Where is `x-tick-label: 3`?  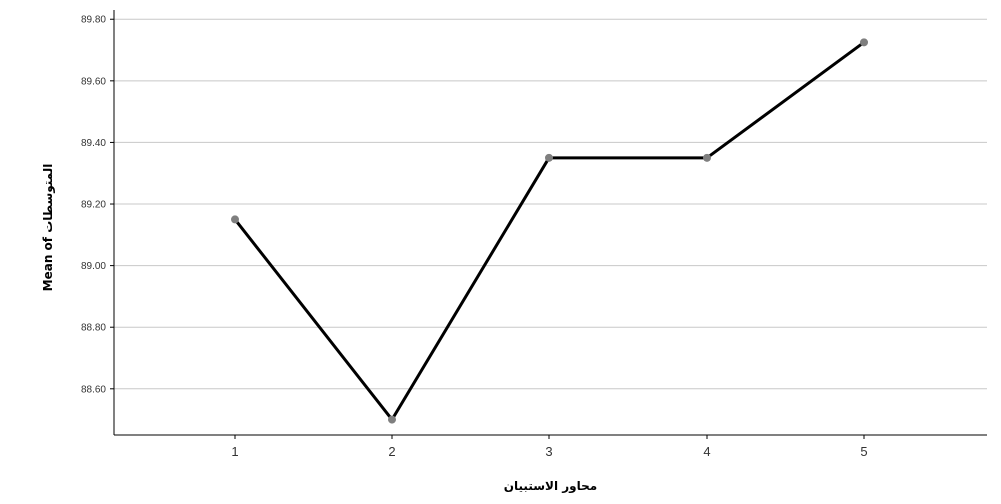 x-tick-label: 3 is located at coordinates (548, 451).